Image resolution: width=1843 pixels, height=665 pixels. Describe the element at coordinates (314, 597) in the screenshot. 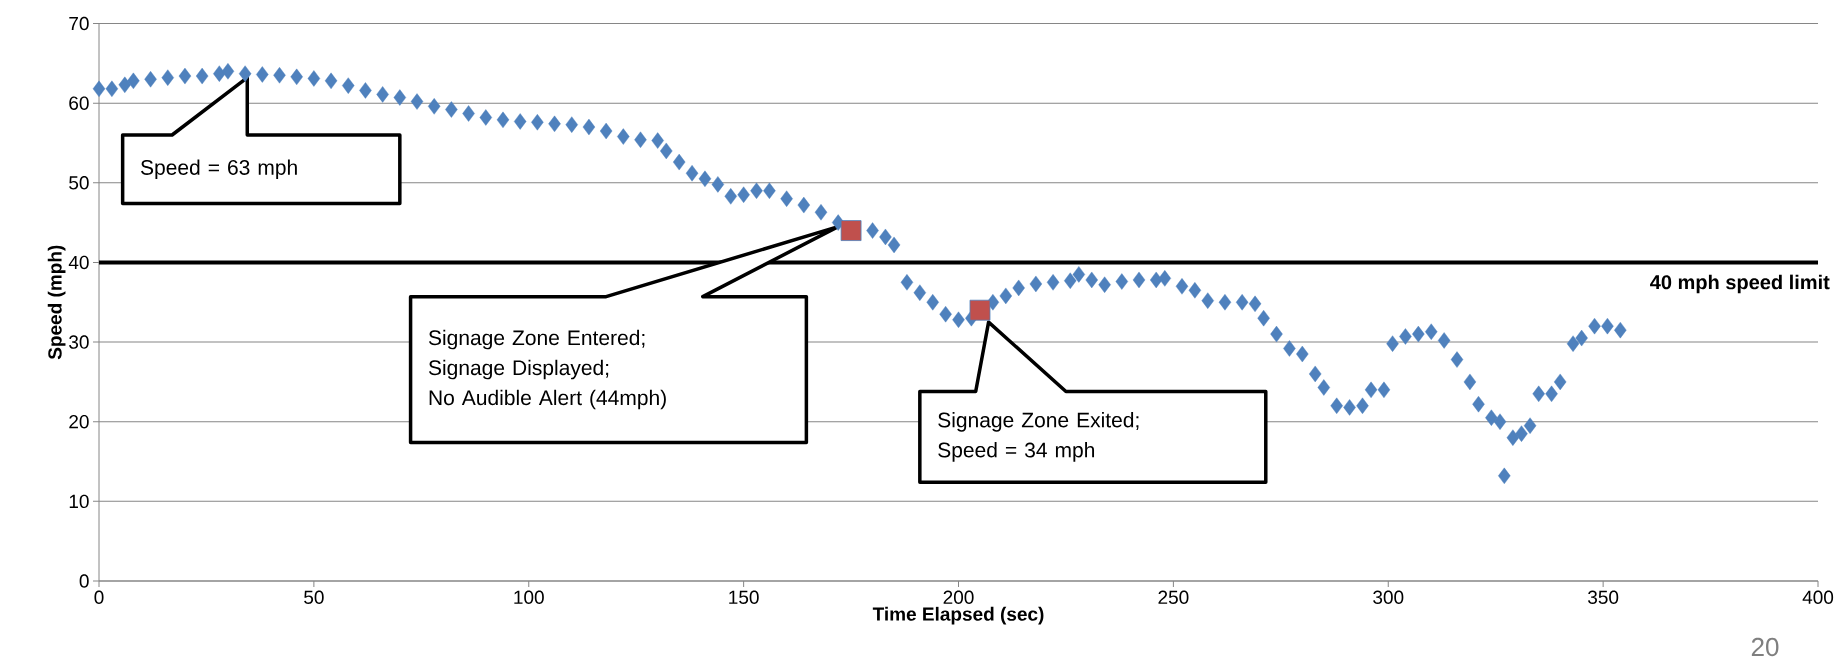

I see `x-tick-label: 50` at that location.